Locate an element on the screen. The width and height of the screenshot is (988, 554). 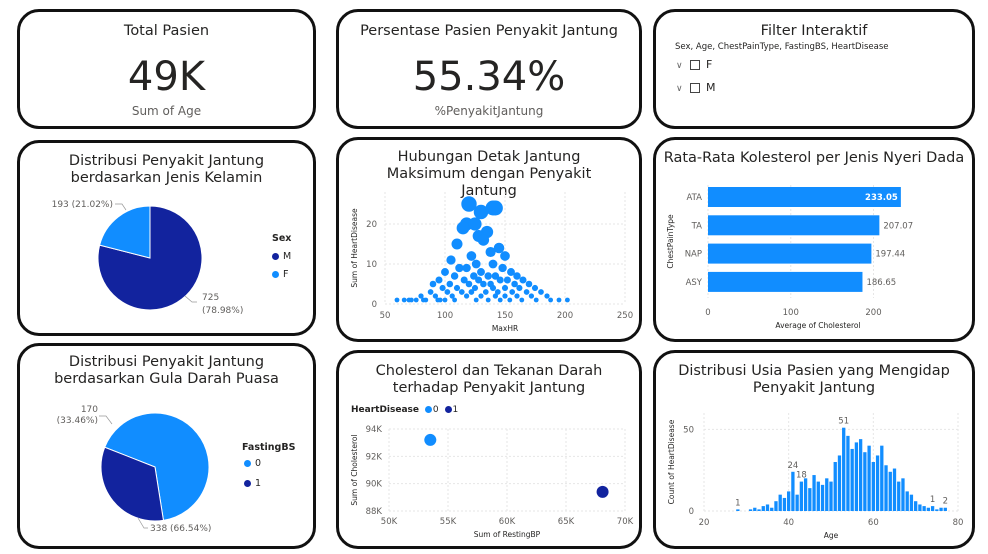
x-tick-label: 50K is located at coordinates (389, 522).